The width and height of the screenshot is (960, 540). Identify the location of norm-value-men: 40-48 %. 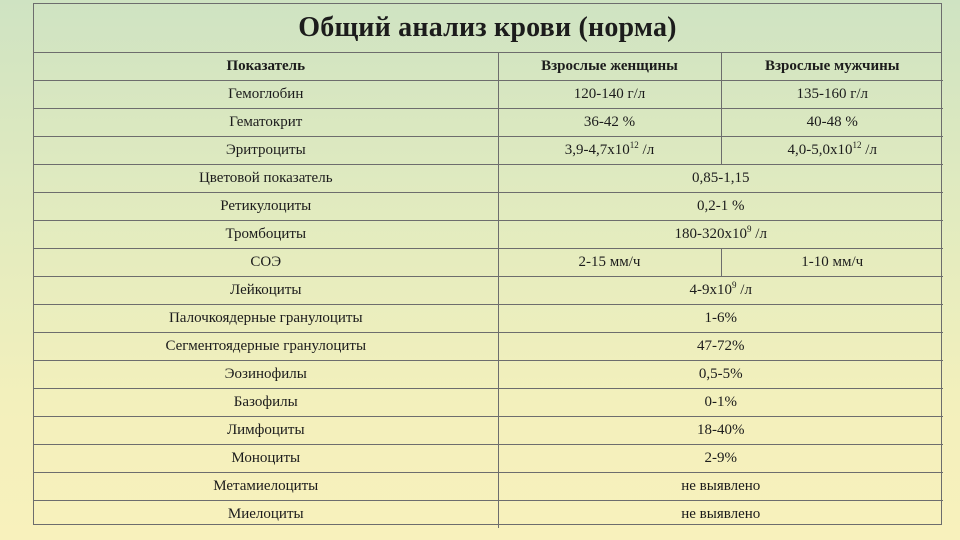
(831, 122).